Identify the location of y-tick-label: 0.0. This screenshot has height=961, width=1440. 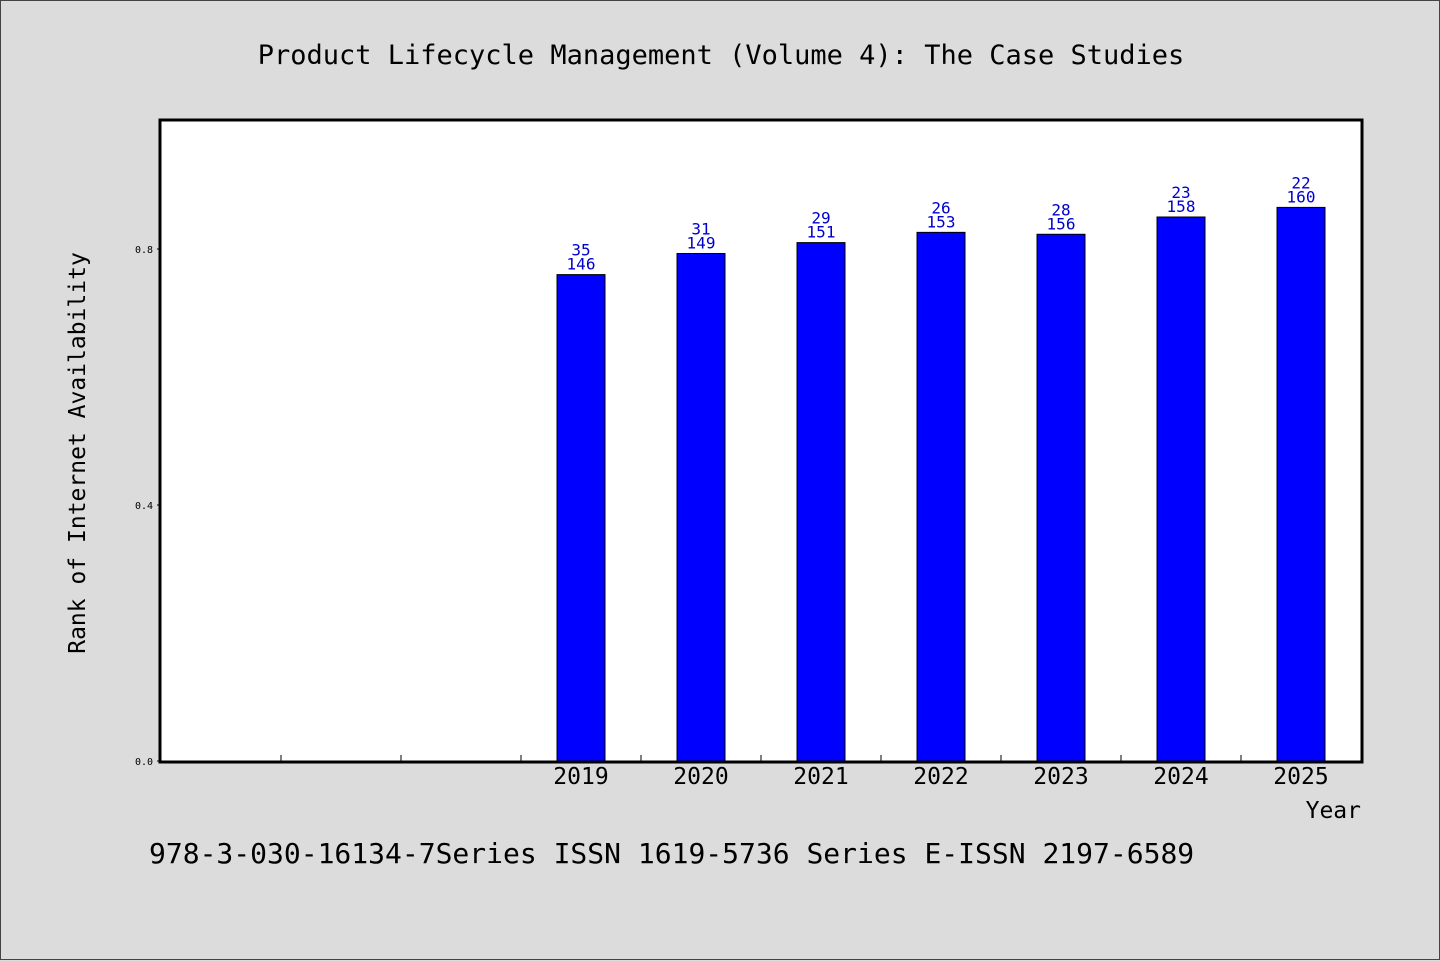
(144, 762).